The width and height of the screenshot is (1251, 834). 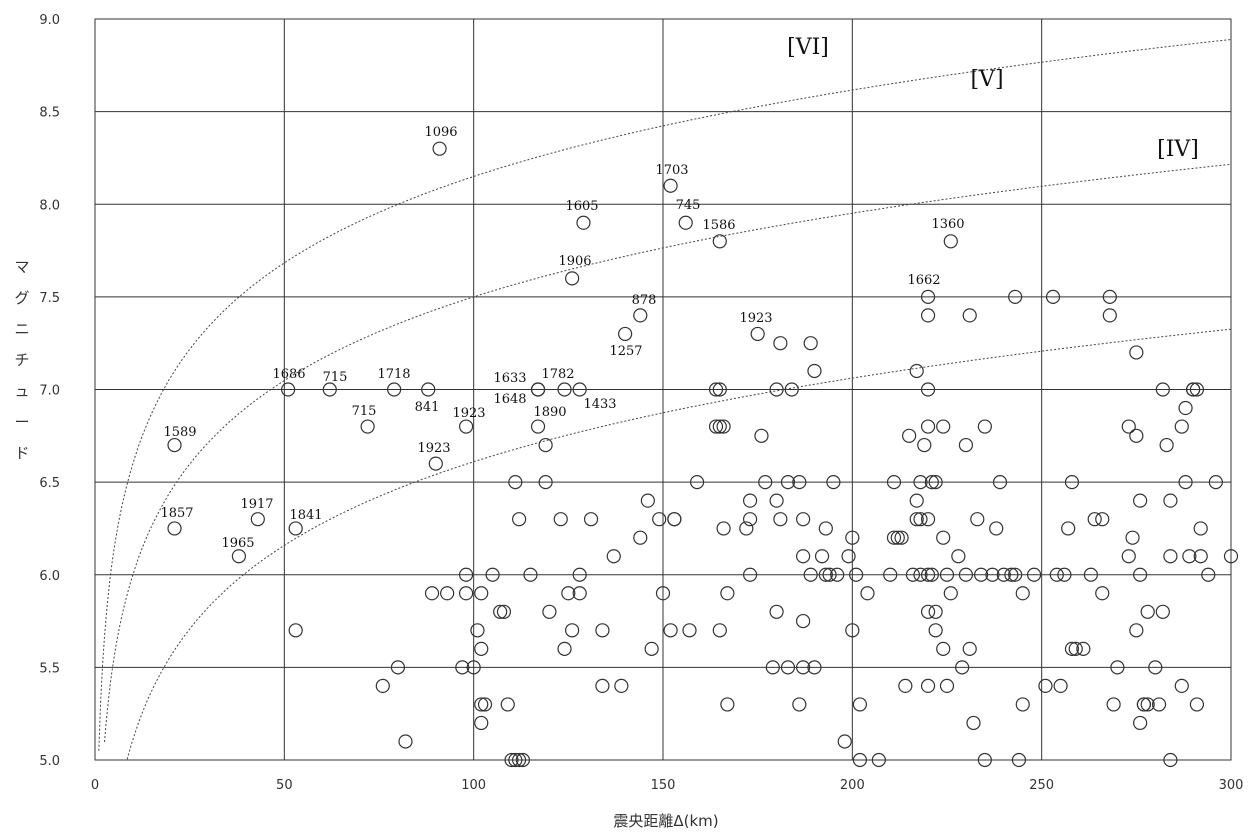 I want to click on y-axis-label-char: ュ, so click(x=21, y=391).